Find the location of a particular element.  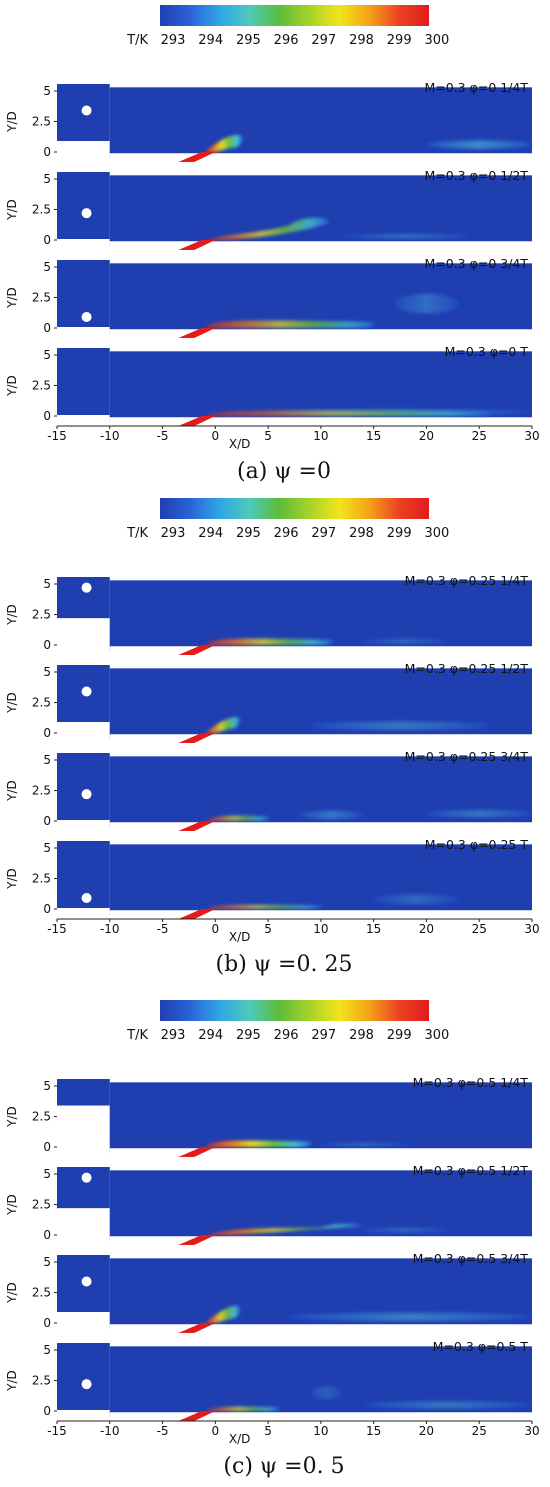

contour-panel: 0 2.5 5 Y/D M=0.3 φ=0.25 1/4T is located at coordinates (269, 614).